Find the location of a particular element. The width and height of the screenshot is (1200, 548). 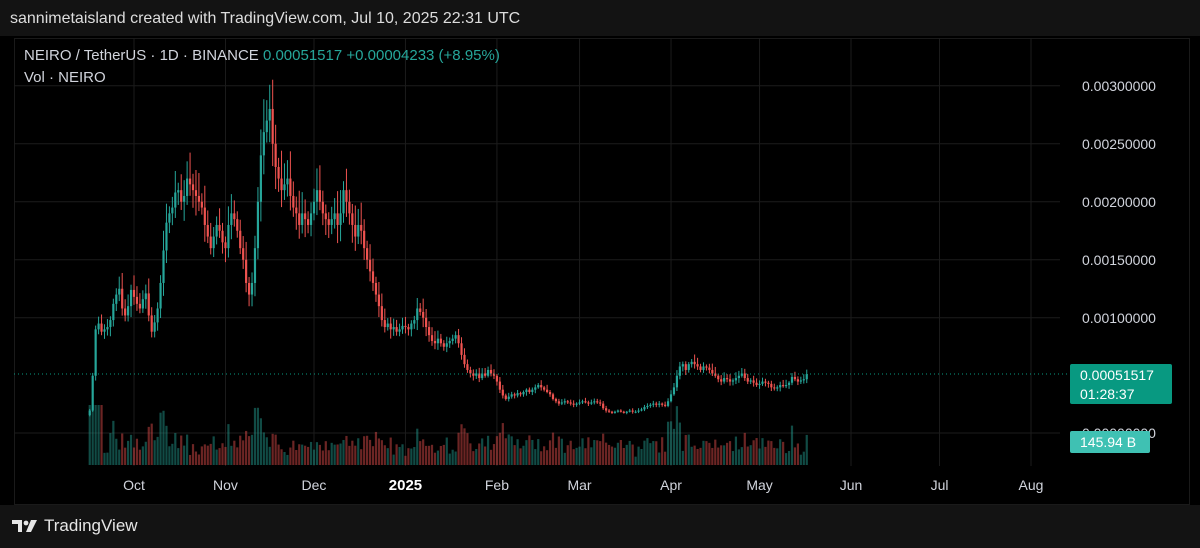

tradingview-brand: TradingView is located at coordinates (75, 526).